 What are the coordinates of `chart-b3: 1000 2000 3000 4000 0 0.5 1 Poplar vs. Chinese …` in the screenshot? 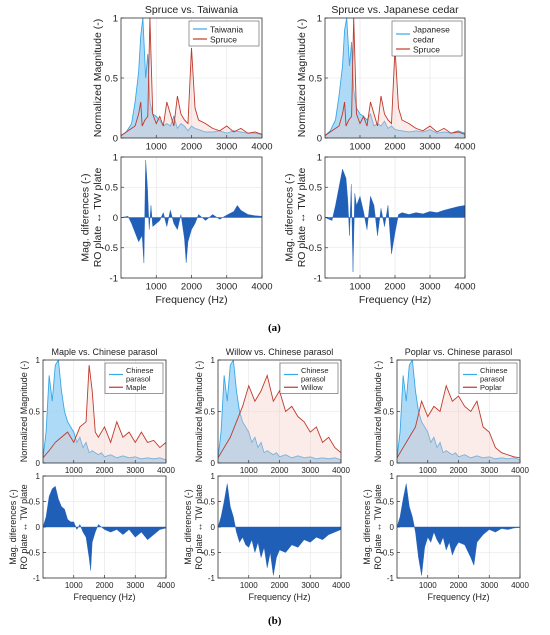 It's located at (451, 411).